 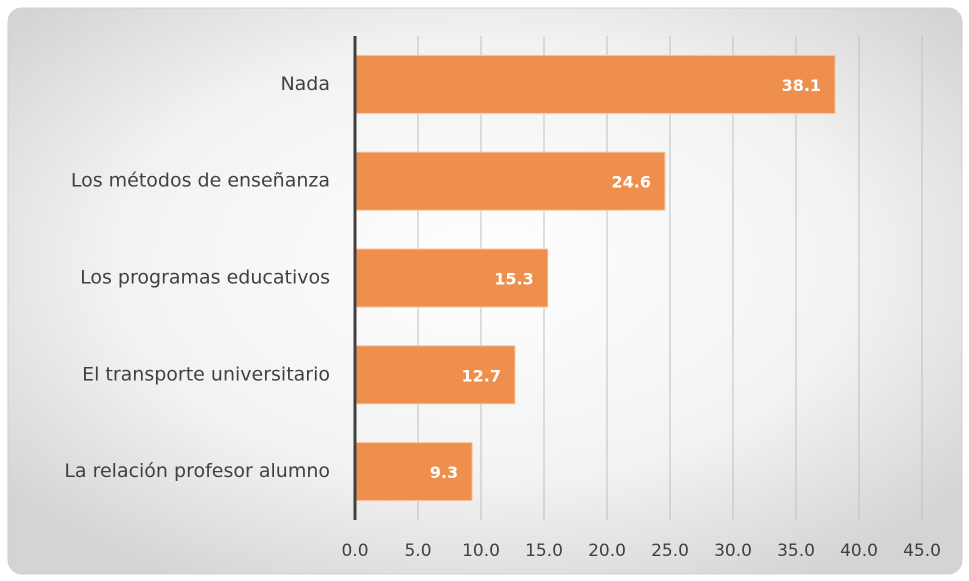 What do you see at coordinates (607, 551) in the screenshot?
I see `x-tick-label: 20.0` at bounding box center [607, 551].